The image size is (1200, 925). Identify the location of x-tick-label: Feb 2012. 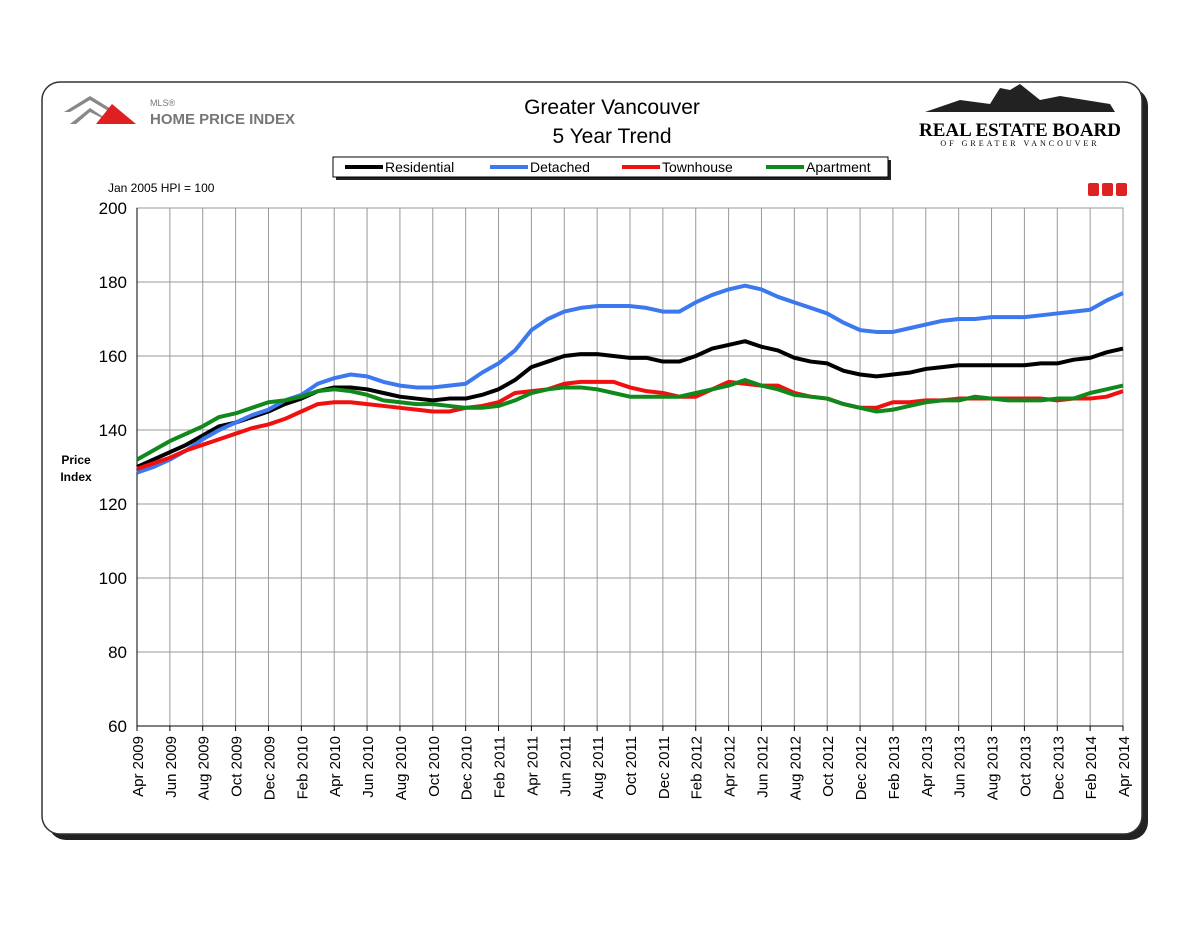
(697, 767).